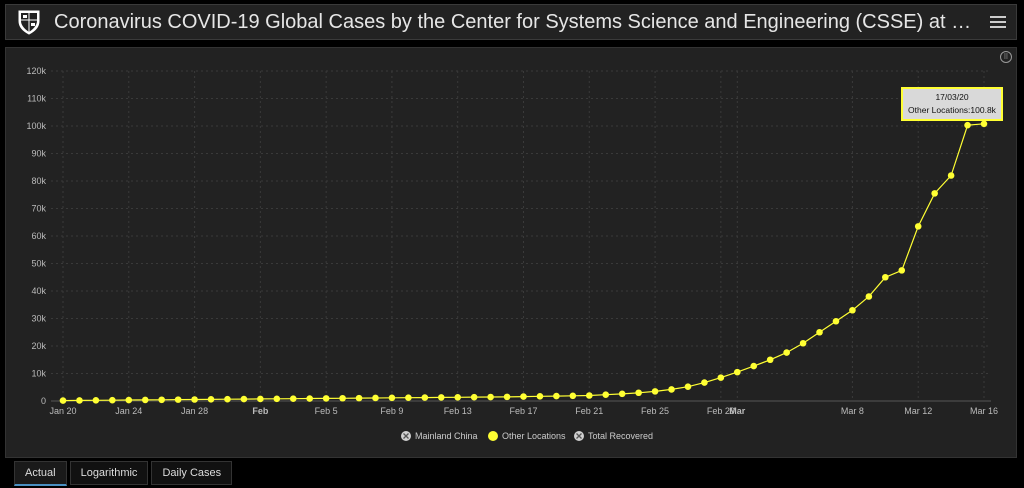 The image size is (1024, 488). What do you see at coordinates (998, 22) in the screenshot?
I see `hamburger-menu-icon` at bounding box center [998, 22].